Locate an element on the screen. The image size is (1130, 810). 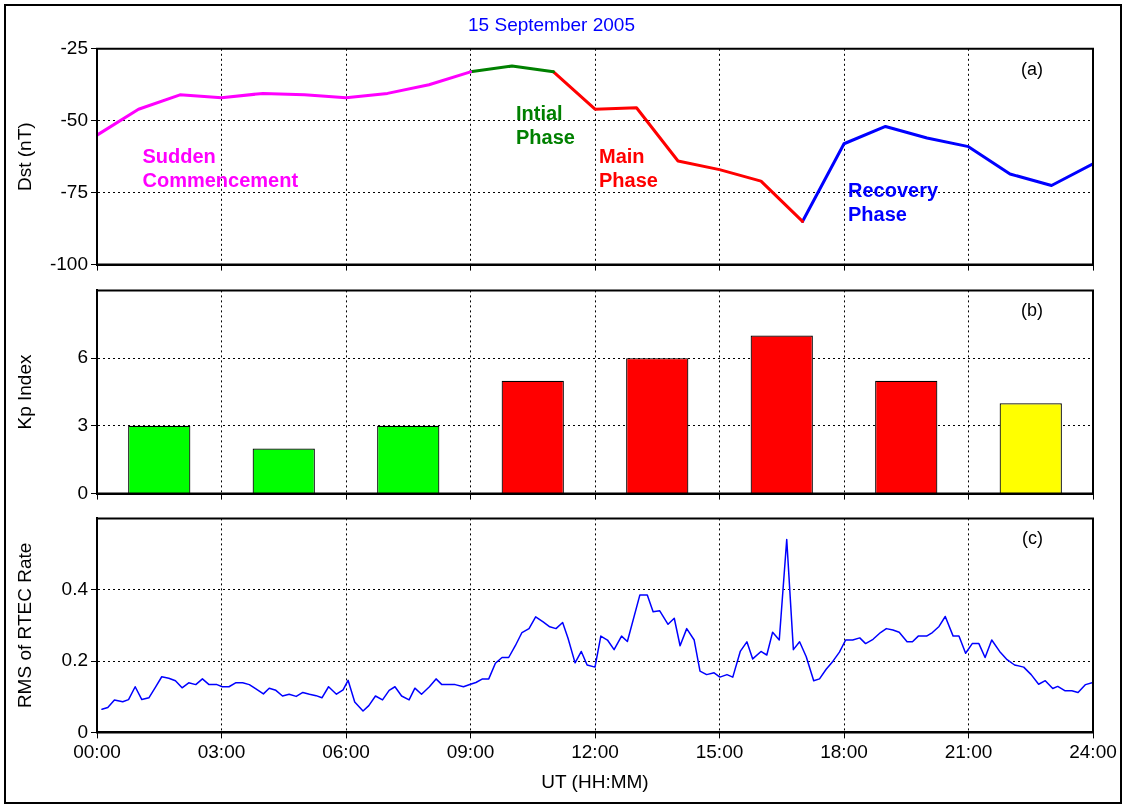
y-axis-title: RMS of RTEC Rate is located at coordinates (24, 625).